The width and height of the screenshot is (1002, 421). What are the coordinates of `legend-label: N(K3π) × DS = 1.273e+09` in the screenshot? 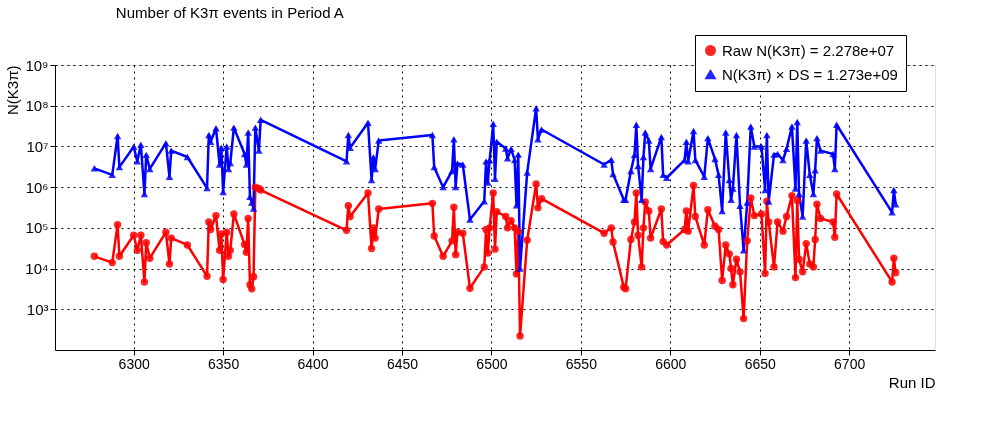 It's located at (810, 74).